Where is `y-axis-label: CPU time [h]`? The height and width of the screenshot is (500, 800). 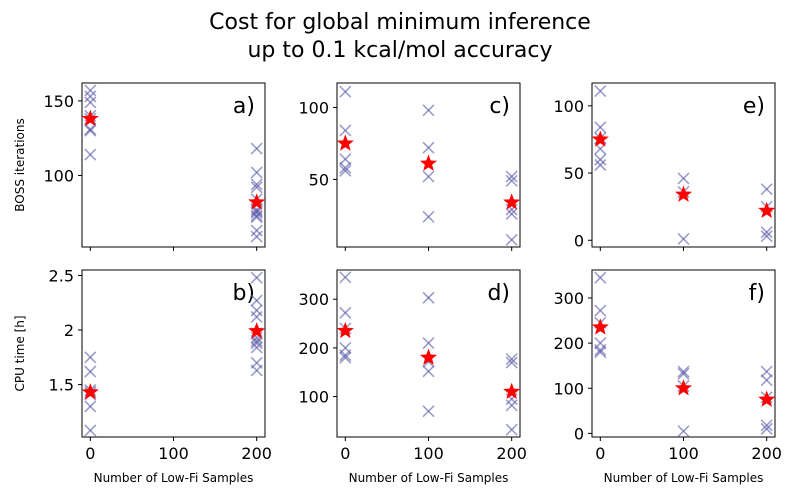 y-axis-label: CPU time [h] is located at coordinates (20, 353).